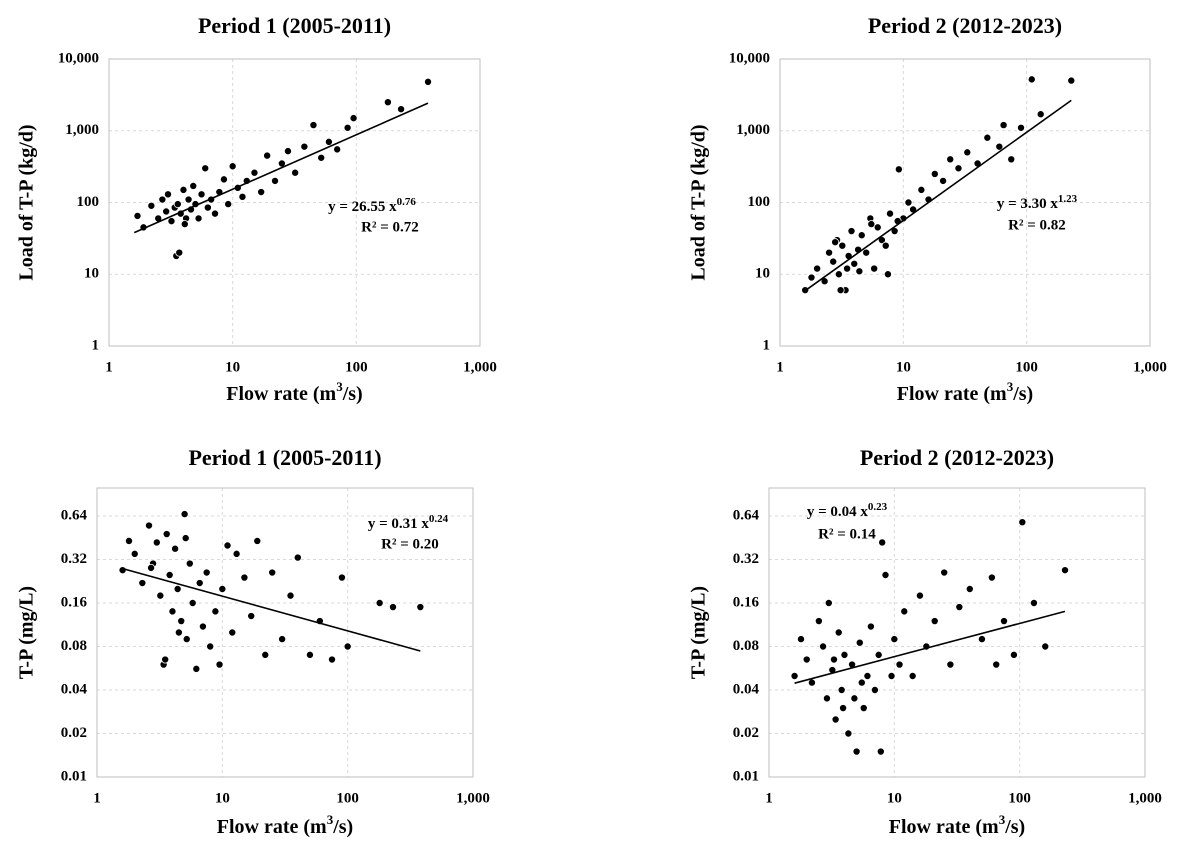  Describe the element at coordinates (74, 602) in the screenshot. I see `y-tick-label: 0.16` at that location.